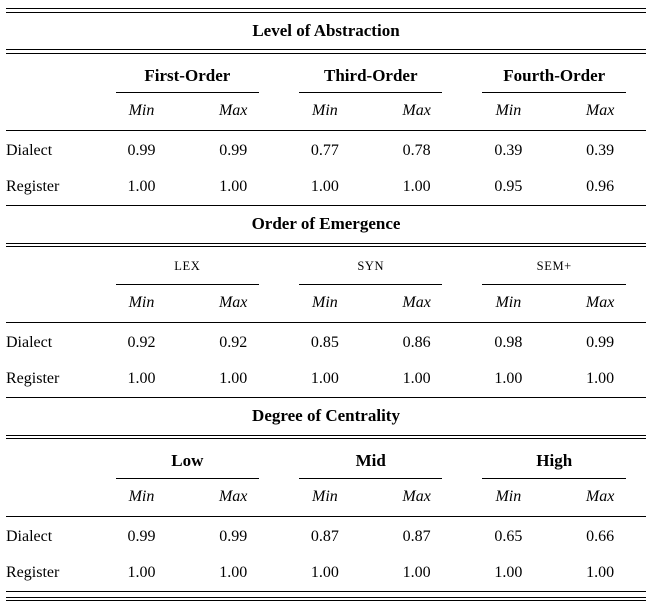  I want to click on bottom-single-rule, so click(326, 591).